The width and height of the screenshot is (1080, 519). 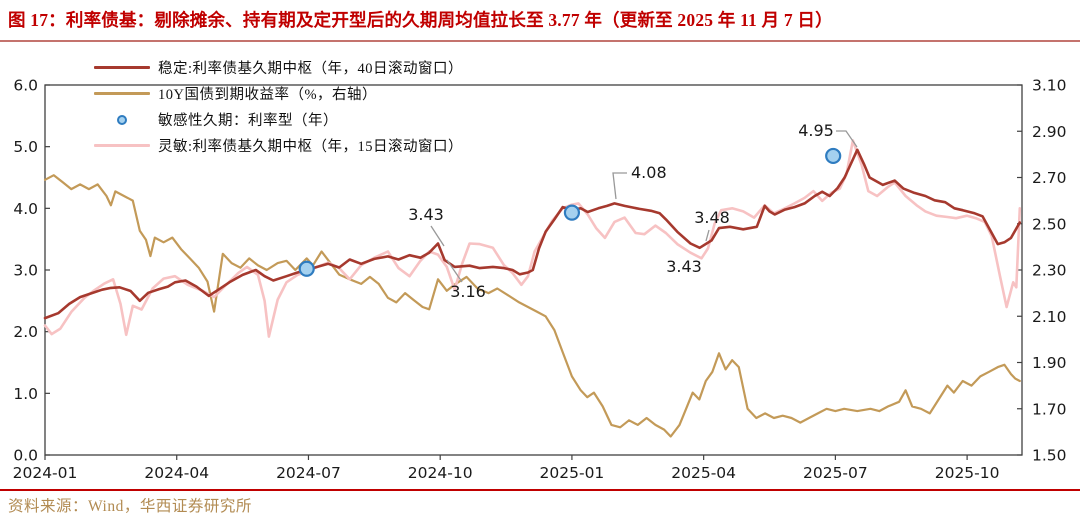 I want to click on legend-item-sensitivity-duration: 敏感性久期：利率型（年）, so click(x=278, y=119).